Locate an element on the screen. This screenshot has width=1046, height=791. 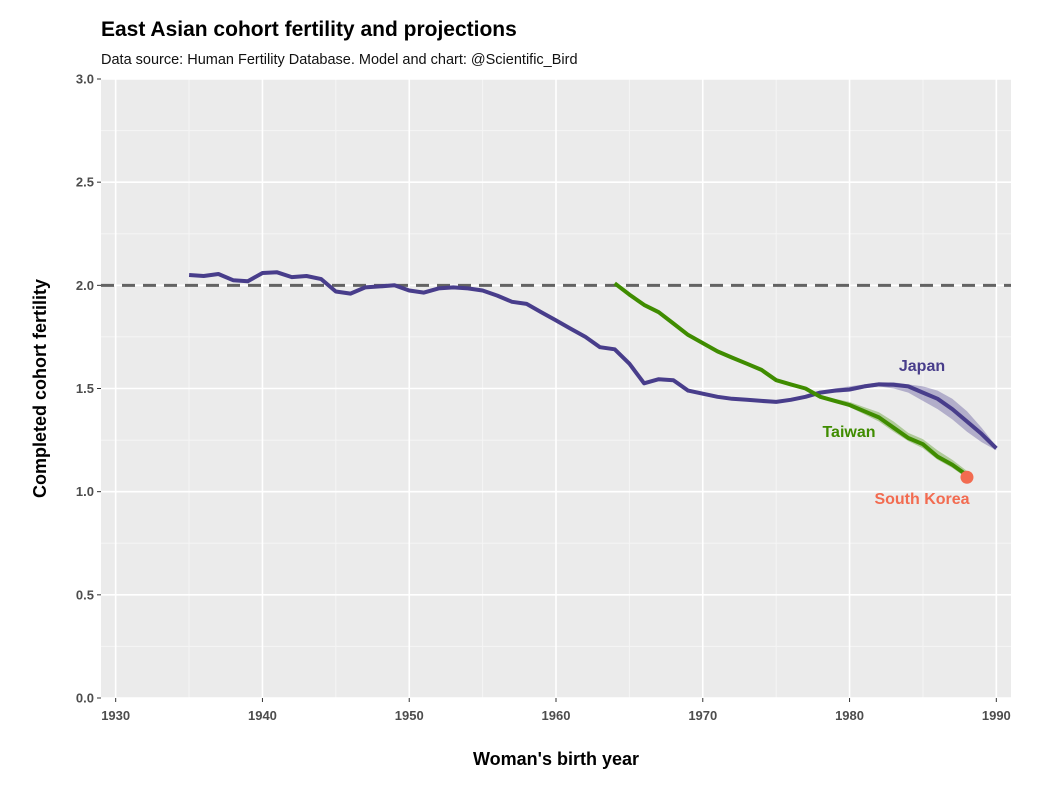
y-tick-label: 1.5 is located at coordinates (85, 388).